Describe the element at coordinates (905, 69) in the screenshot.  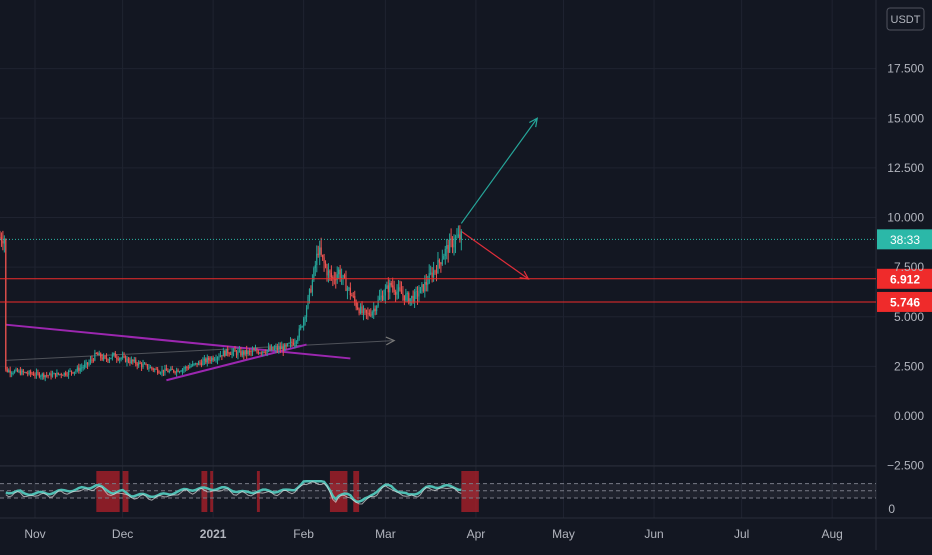
I see `y-tick-label: 17.500` at that location.